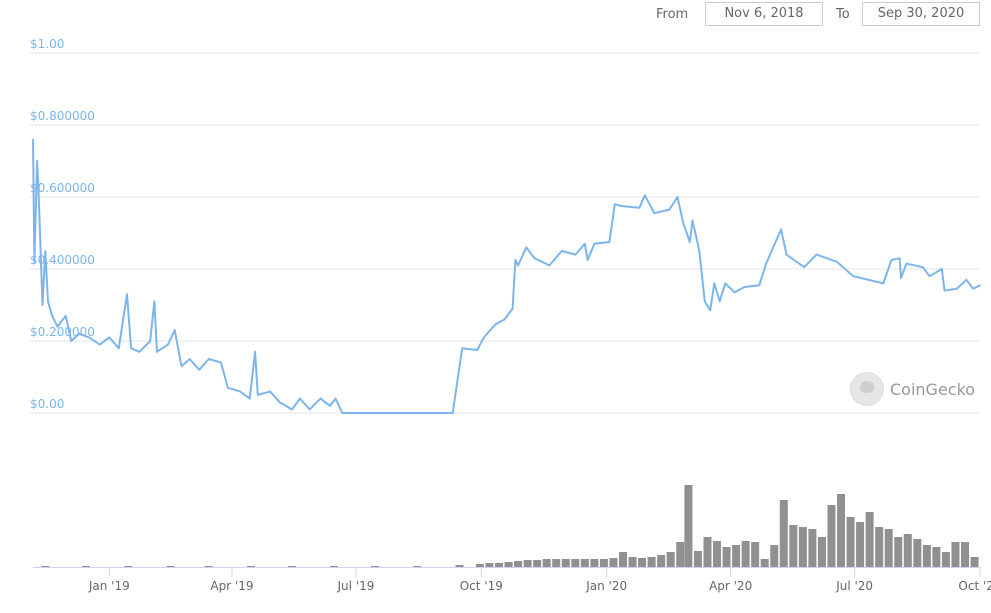 The height and width of the screenshot is (613, 991). What do you see at coordinates (912, 389) in the screenshot?
I see `coingecko-watermark: CoinGecko` at bounding box center [912, 389].